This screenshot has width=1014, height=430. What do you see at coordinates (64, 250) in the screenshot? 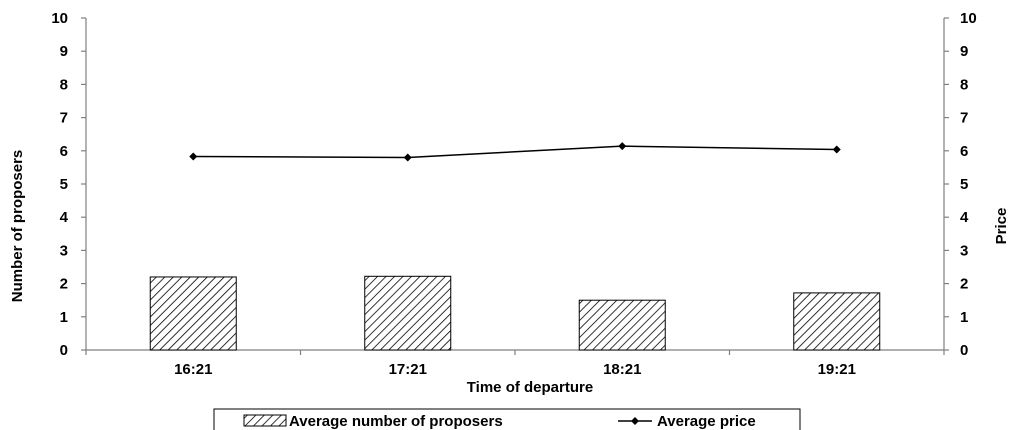
I see `left-tick-label: 3` at bounding box center [64, 250].